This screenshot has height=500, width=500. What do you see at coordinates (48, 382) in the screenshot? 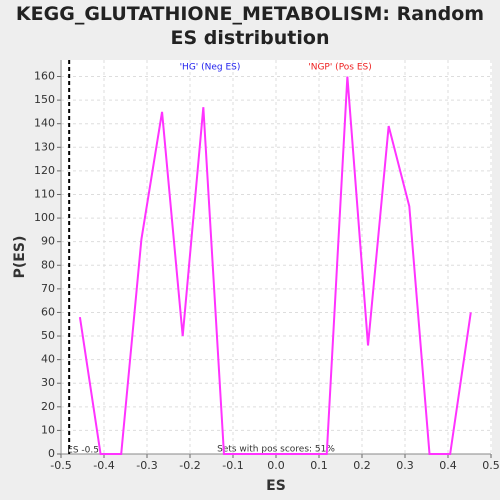
I see `y-tick-label: 30` at bounding box center [48, 382].